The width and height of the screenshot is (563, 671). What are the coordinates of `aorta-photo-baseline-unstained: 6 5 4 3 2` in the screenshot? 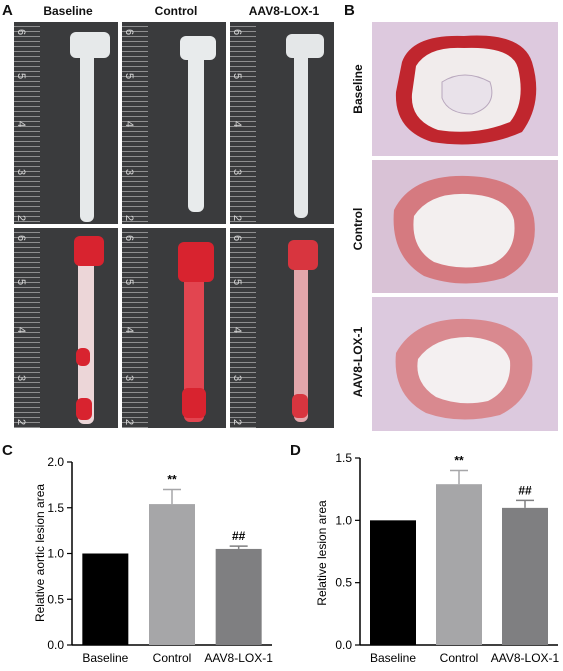 It's located at (66, 123).